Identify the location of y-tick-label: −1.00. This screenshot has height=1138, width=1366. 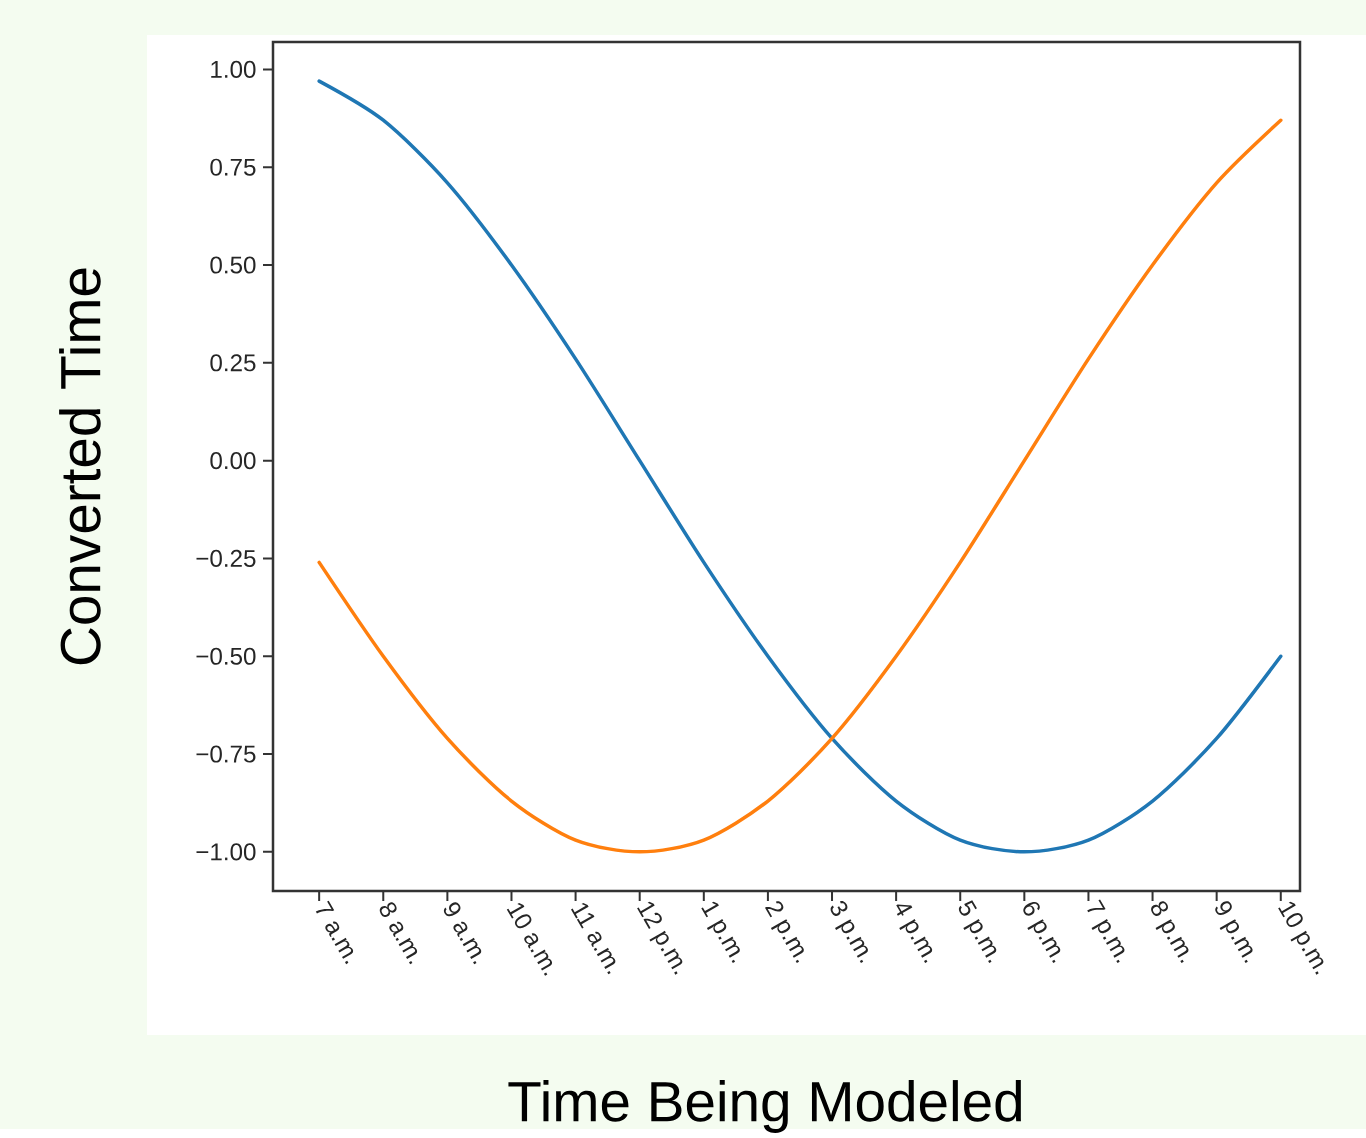
(226, 852).